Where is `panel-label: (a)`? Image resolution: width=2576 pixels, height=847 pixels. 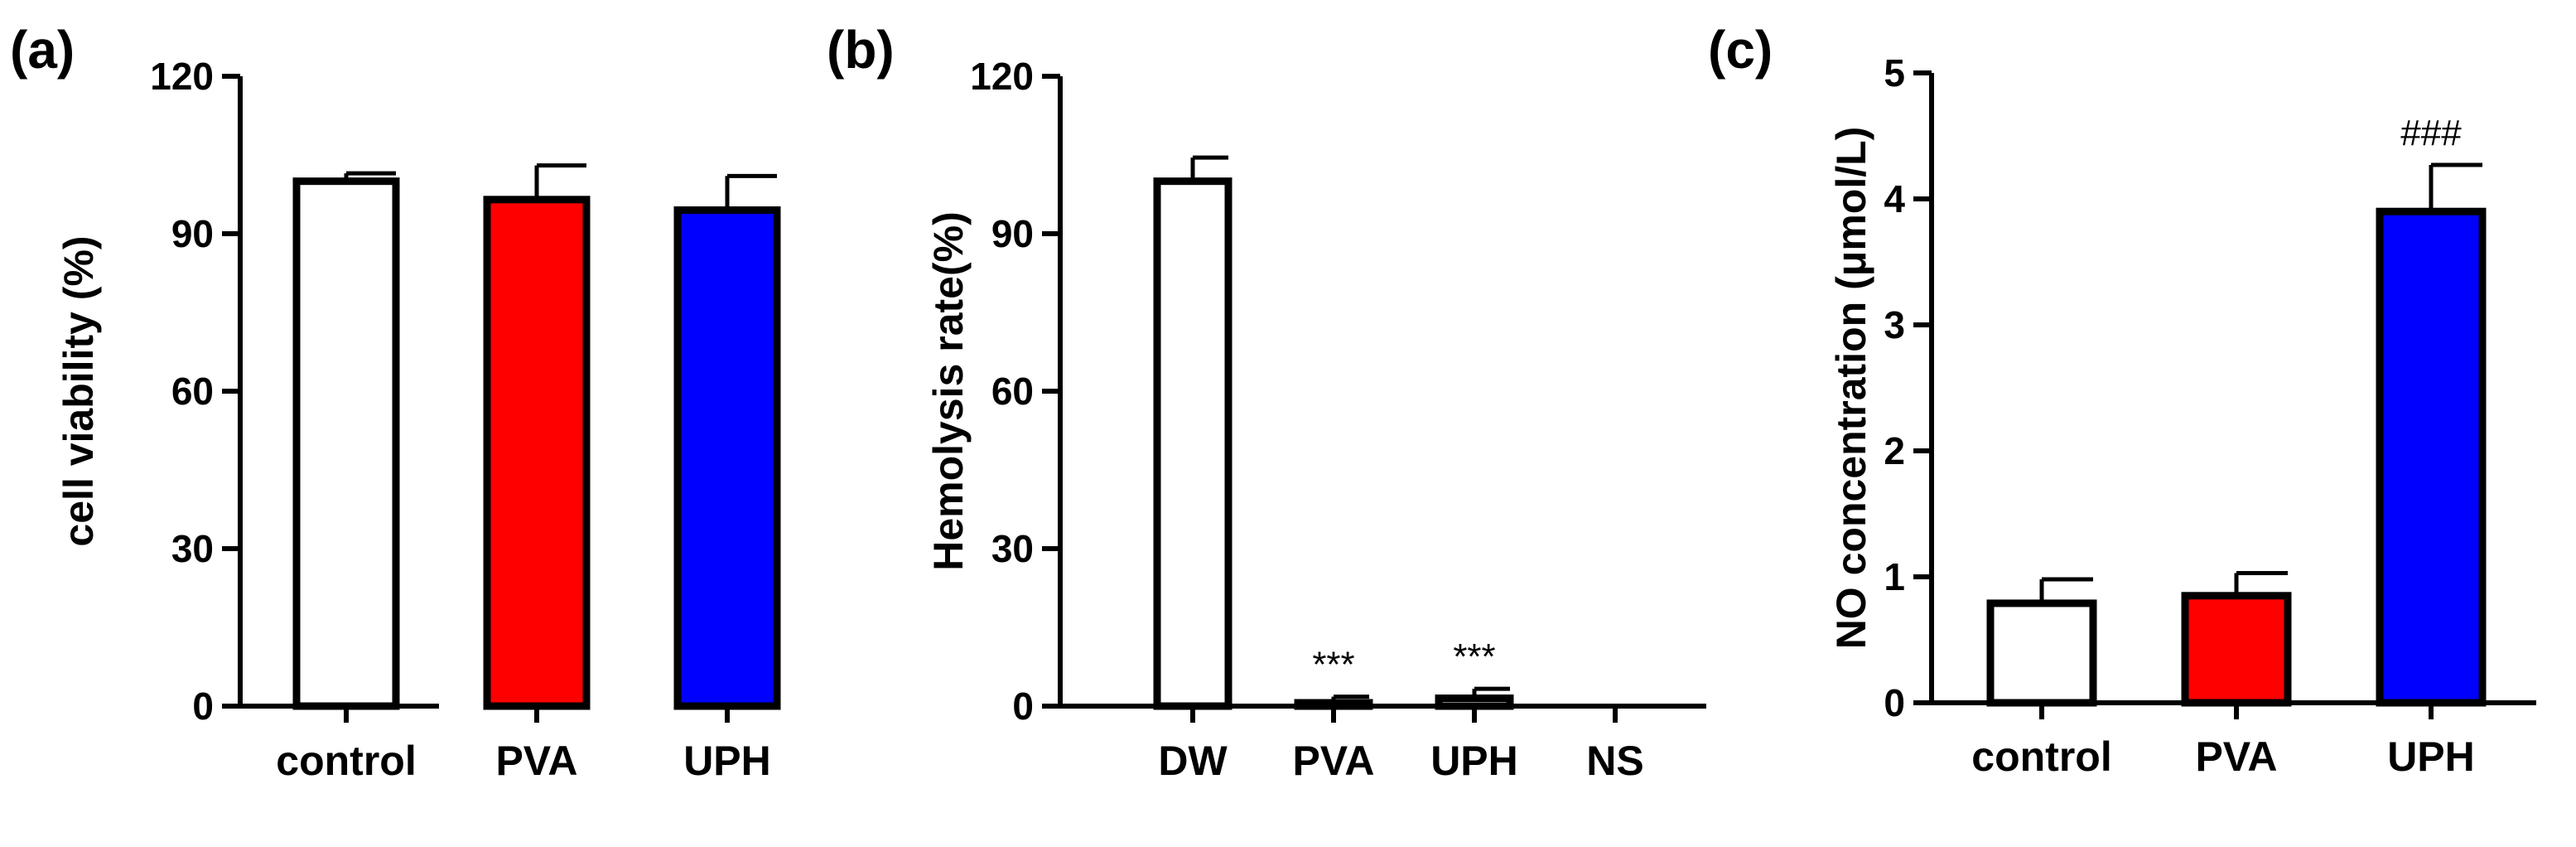 panel-label: (a) is located at coordinates (42, 50).